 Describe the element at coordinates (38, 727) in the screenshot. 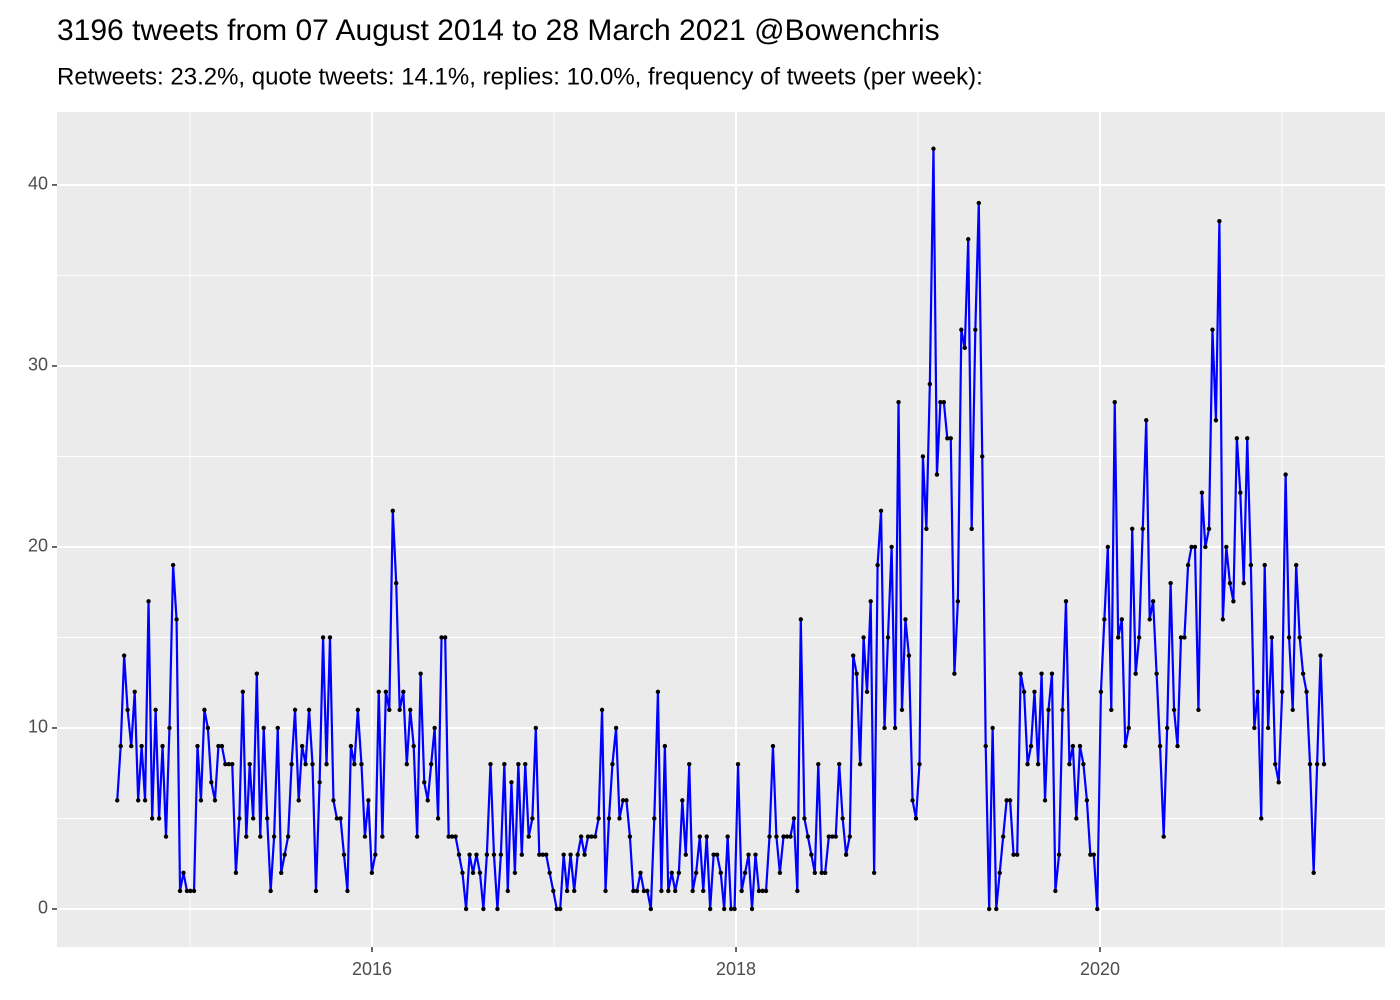

I see `y-tick-label: 10` at that location.